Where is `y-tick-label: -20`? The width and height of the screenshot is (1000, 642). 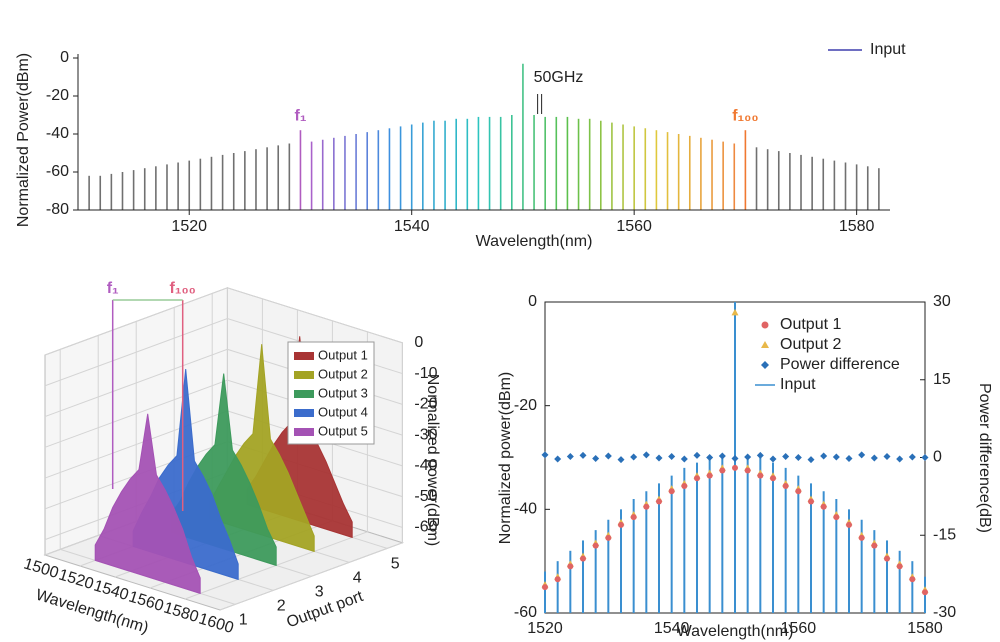 y-tick-label: -20 is located at coordinates (57, 95).